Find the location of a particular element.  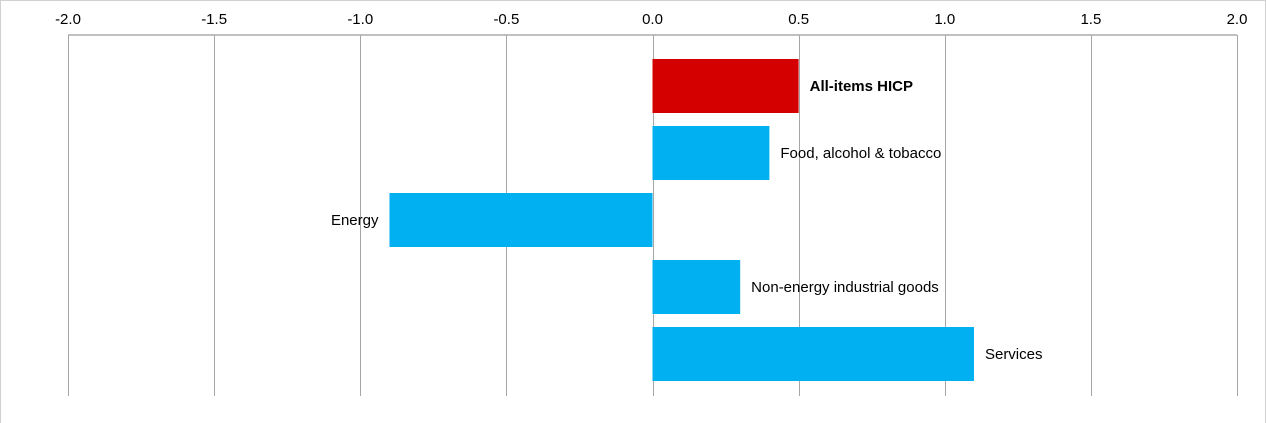

x-tick-label: 0.0 is located at coordinates (652, 19).